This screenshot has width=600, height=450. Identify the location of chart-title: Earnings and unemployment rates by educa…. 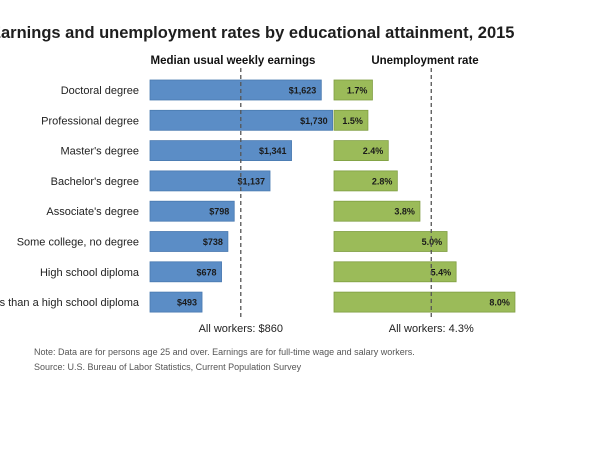
(257, 33).